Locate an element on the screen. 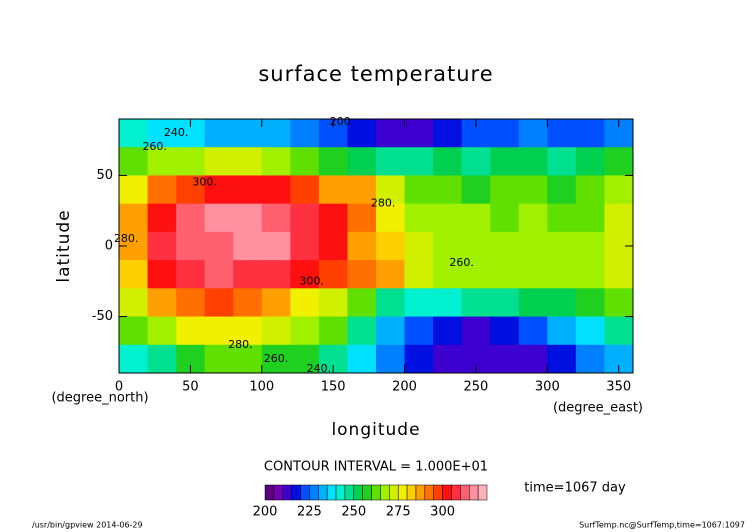 The width and height of the screenshot is (752, 532). contour-label: 280. is located at coordinates (126, 238).